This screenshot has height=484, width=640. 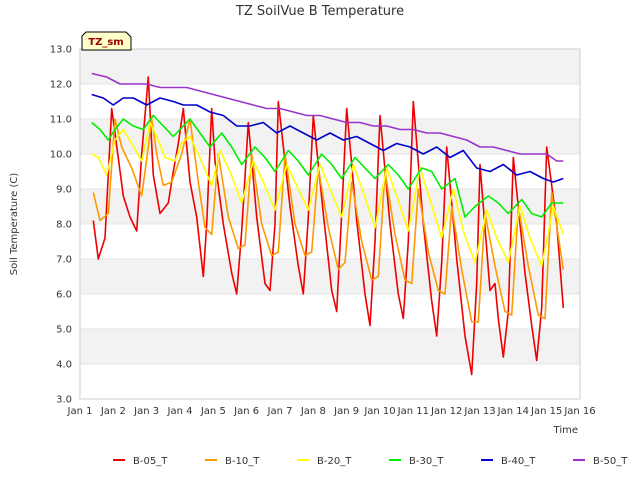 I want to click on x-tick-label: Jan 3, so click(x=146, y=411).